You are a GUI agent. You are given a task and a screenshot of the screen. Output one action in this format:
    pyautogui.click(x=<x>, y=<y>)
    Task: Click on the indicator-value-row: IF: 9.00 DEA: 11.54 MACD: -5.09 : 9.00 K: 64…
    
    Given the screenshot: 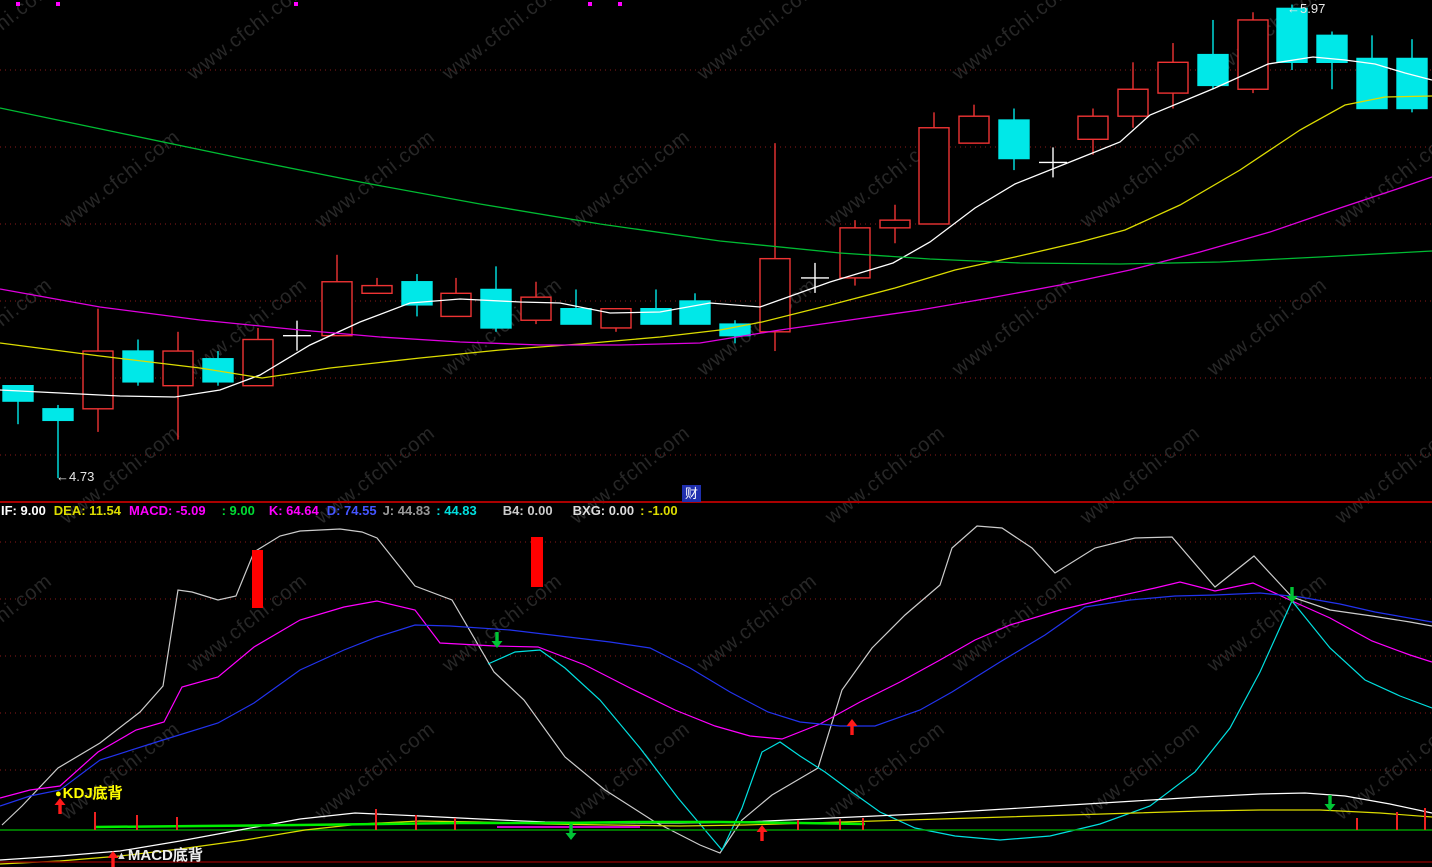 What is the action you would take?
    pyautogui.click(x=339, y=511)
    